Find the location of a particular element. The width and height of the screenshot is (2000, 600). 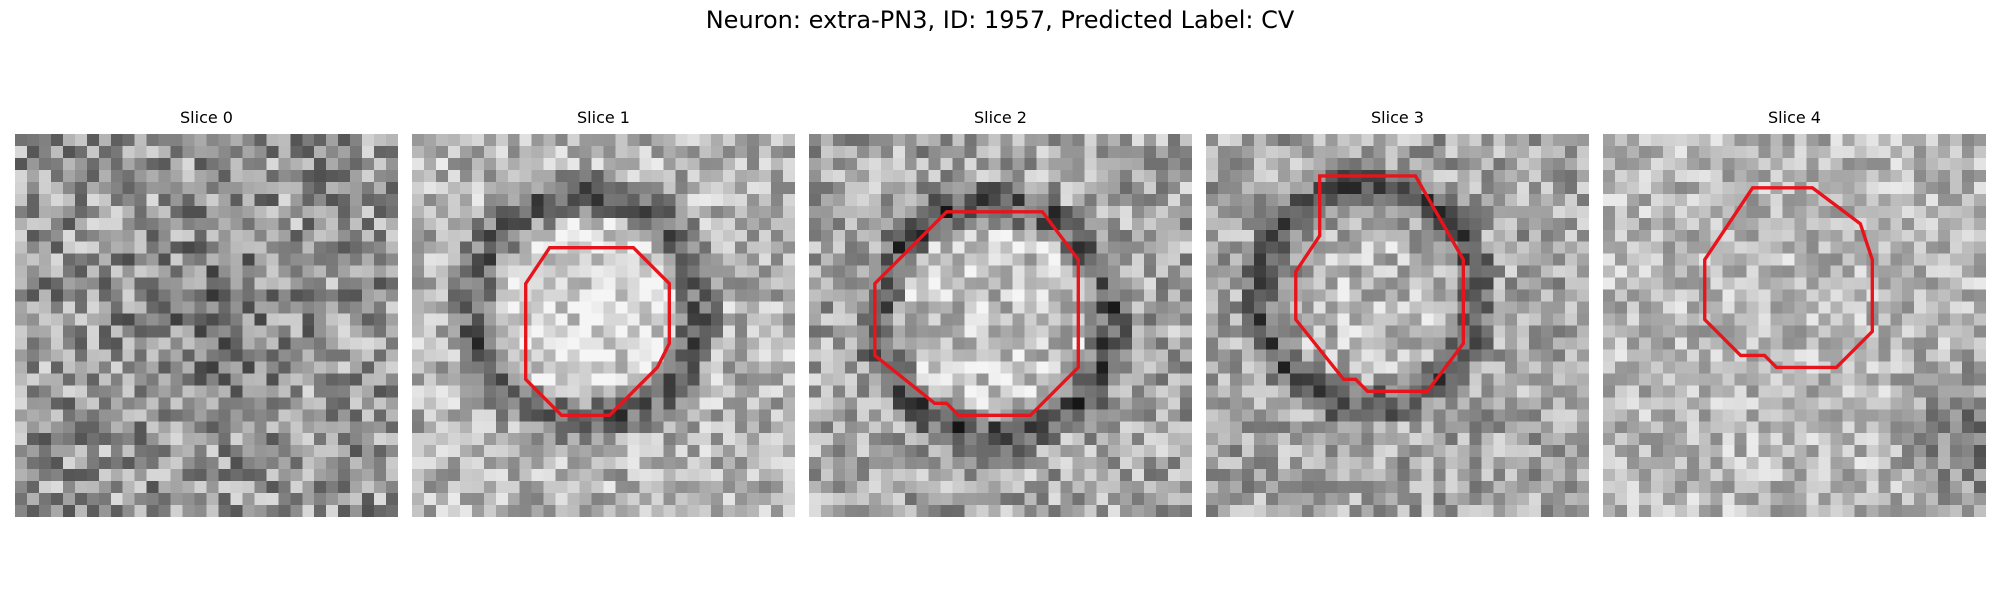

slice-title-0: Slice 0 is located at coordinates (206, 117).